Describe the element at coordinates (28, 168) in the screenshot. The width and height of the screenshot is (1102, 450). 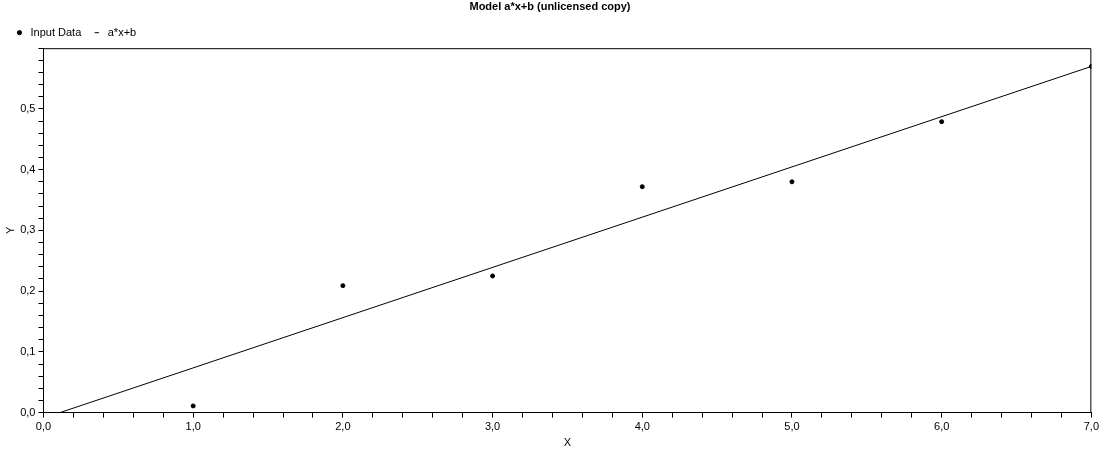
I see `y-tick-label: 0,4` at that location.